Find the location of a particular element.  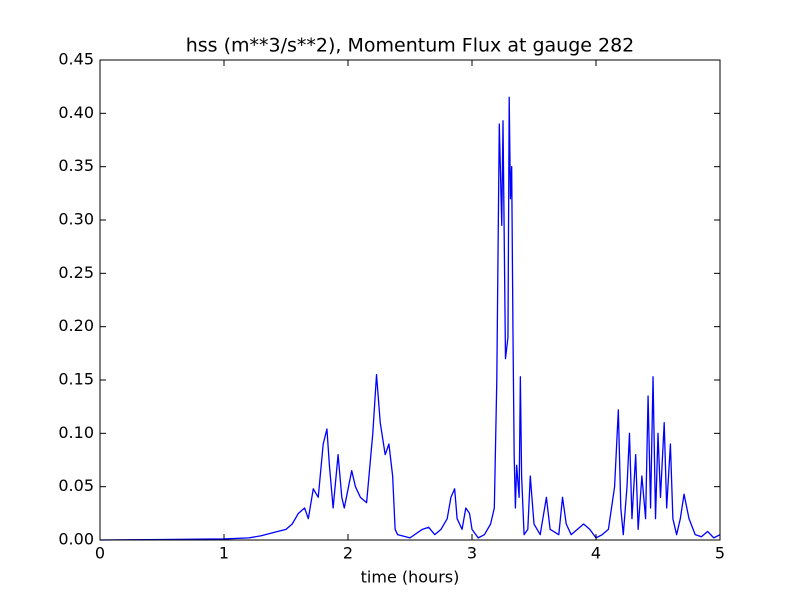

y-tick-label: 0.25 is located at coordinates (76, 272).